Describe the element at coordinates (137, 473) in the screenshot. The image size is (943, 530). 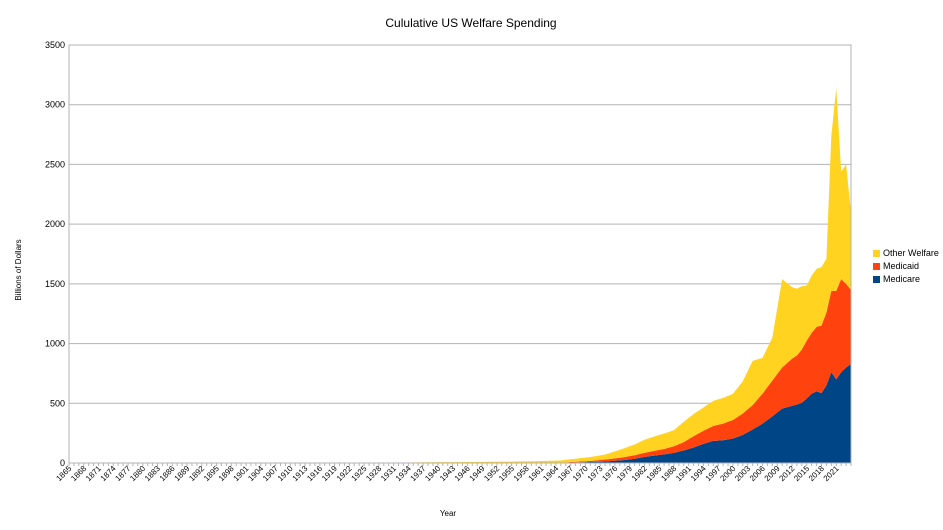
I see `x-tick-label: 1880` at that location.